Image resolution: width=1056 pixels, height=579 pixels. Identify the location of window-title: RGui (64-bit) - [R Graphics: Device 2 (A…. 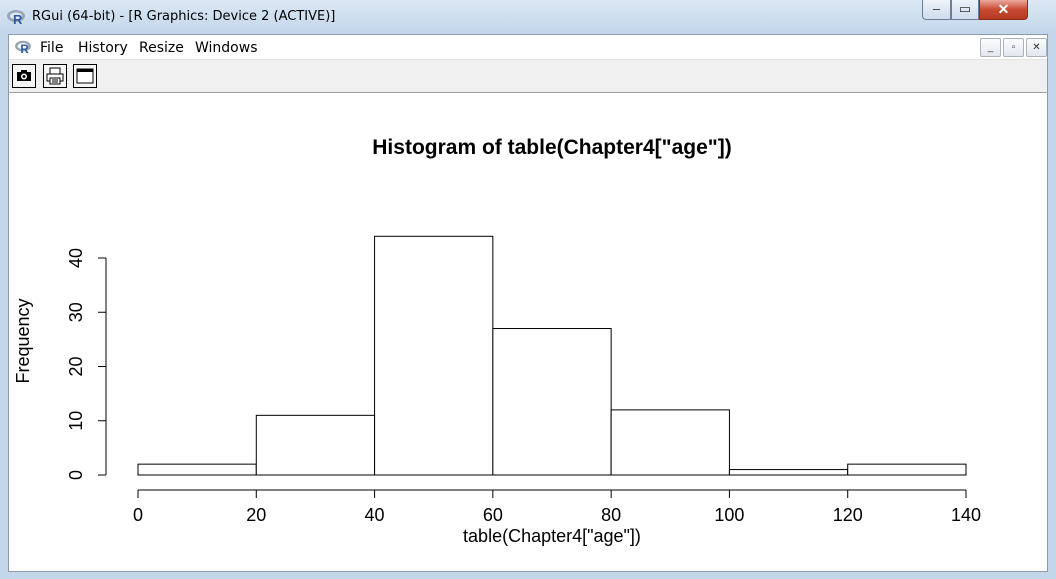
(184, 16).